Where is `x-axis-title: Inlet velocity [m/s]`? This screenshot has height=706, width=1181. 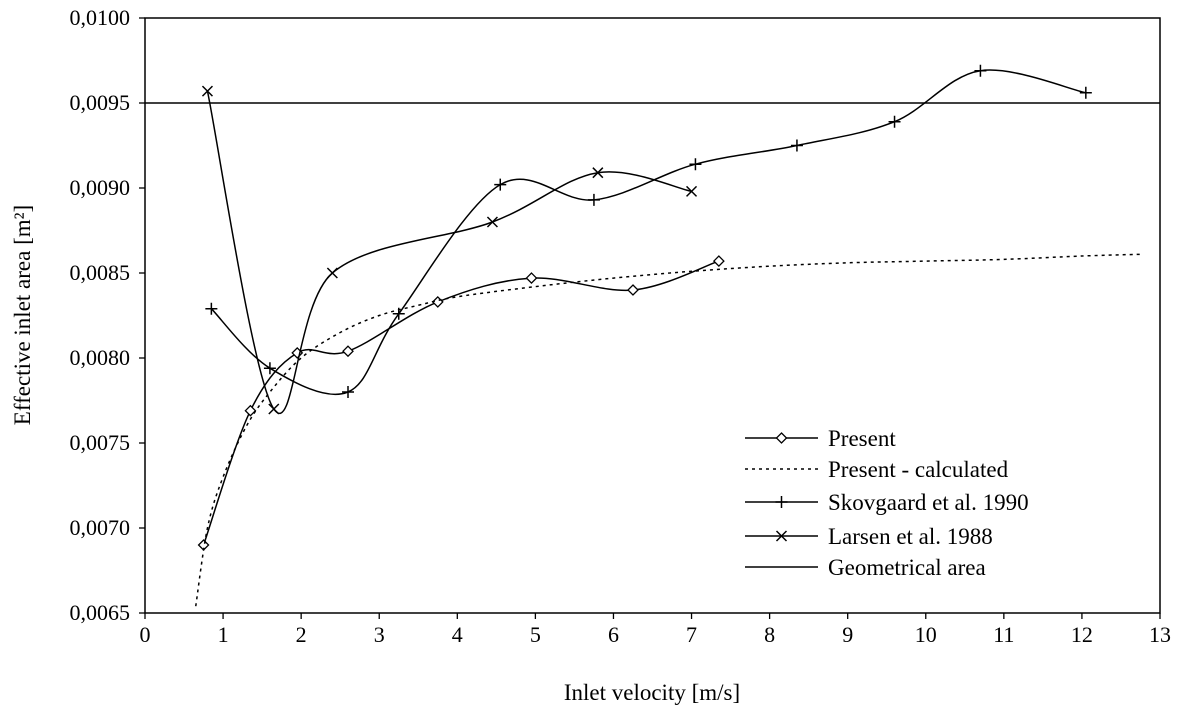 x-axis-title: Inlet velocity [m/s] is located at coordinates (652, 692).